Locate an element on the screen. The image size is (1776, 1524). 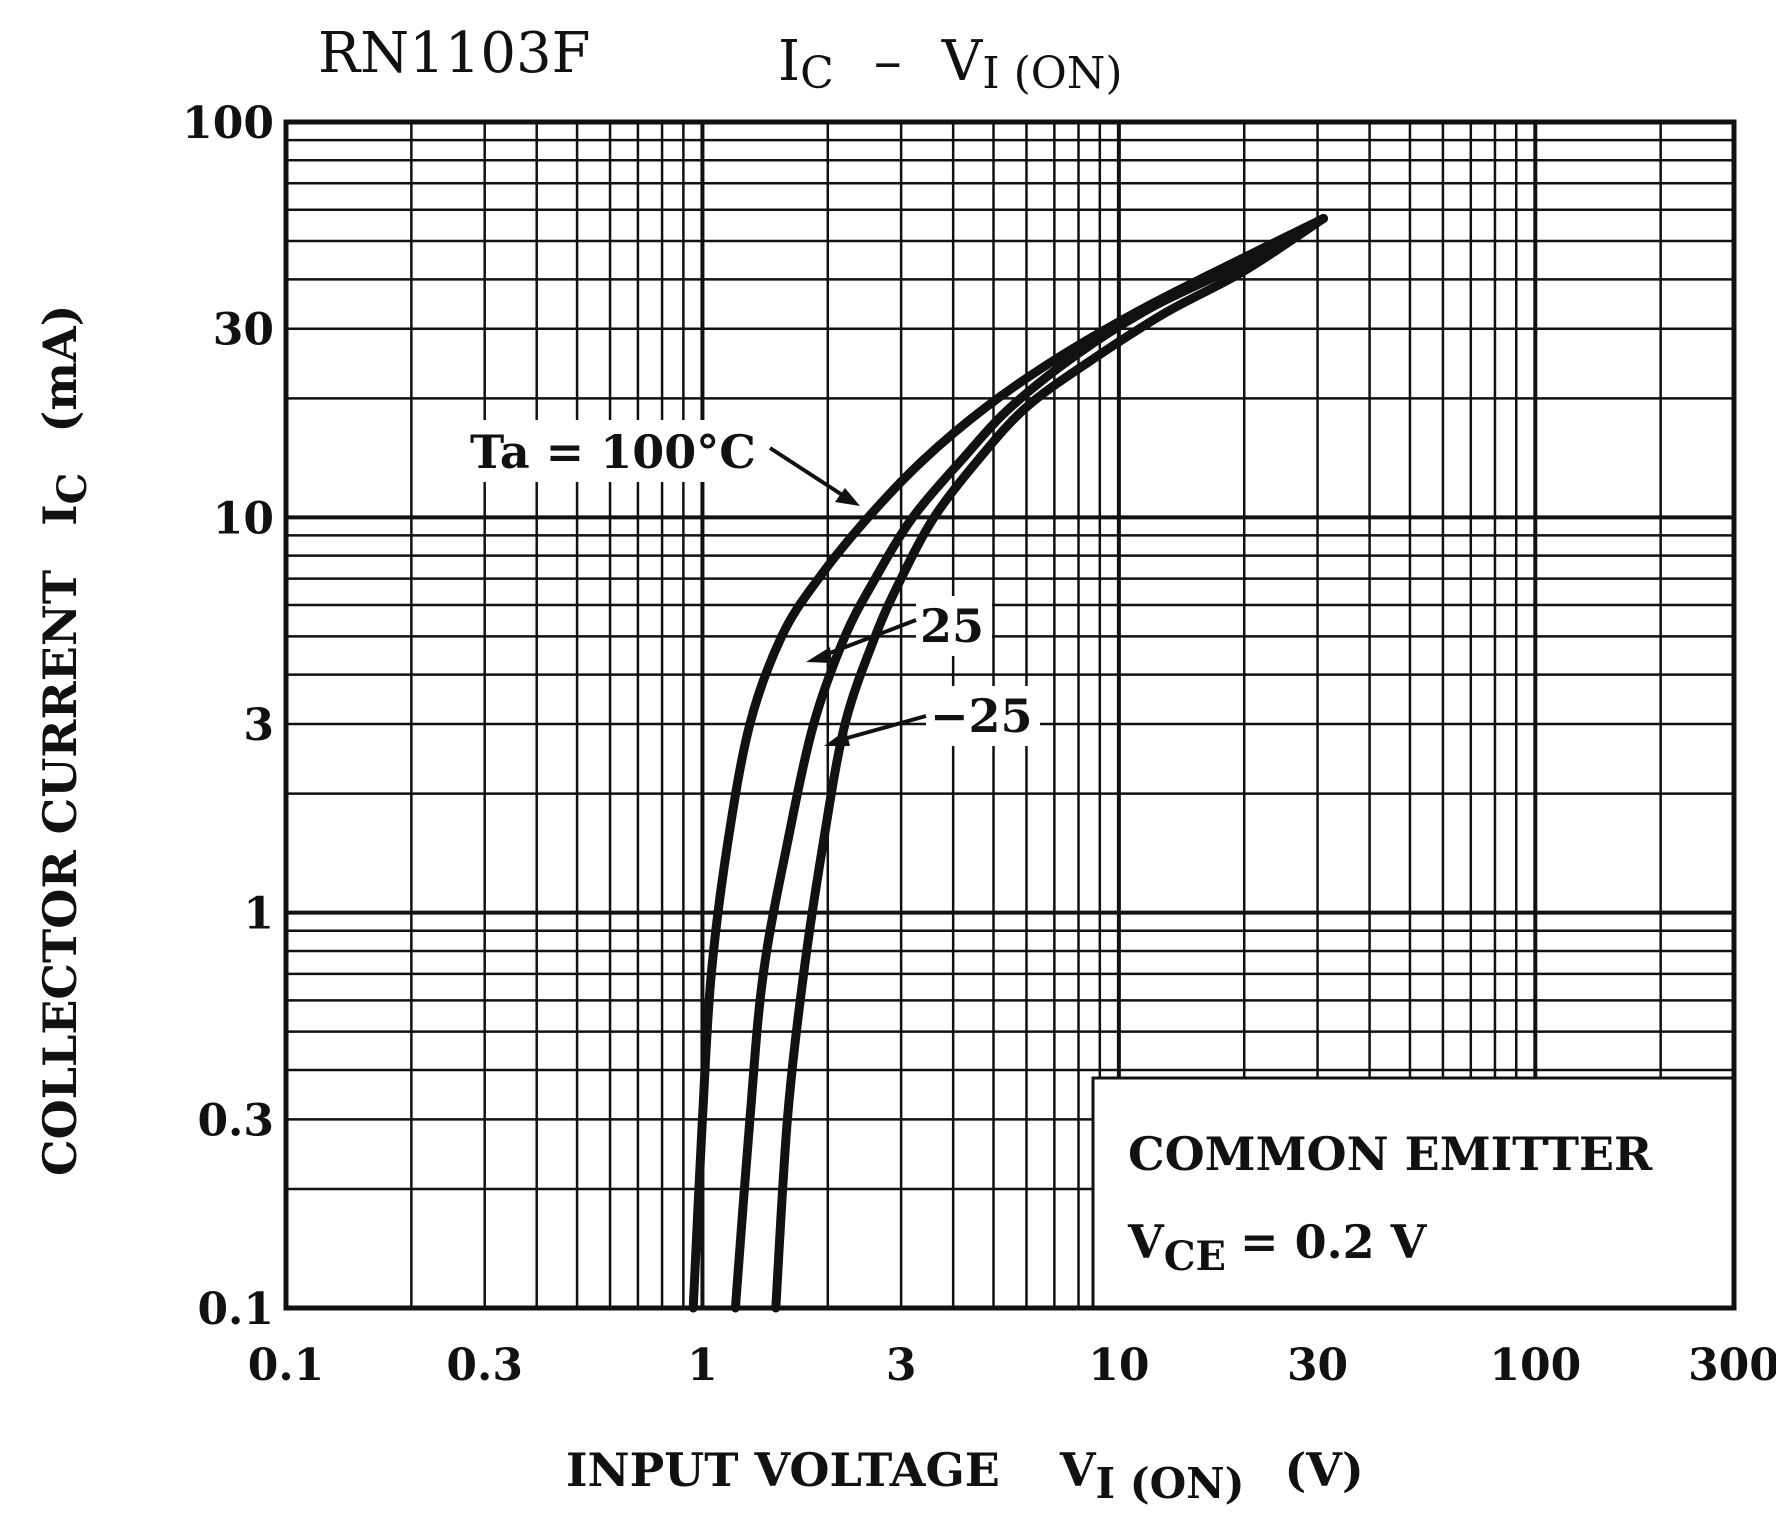
x-axis-label-text: INPUT VOLTAGE is located at coordinates (783, 1470).